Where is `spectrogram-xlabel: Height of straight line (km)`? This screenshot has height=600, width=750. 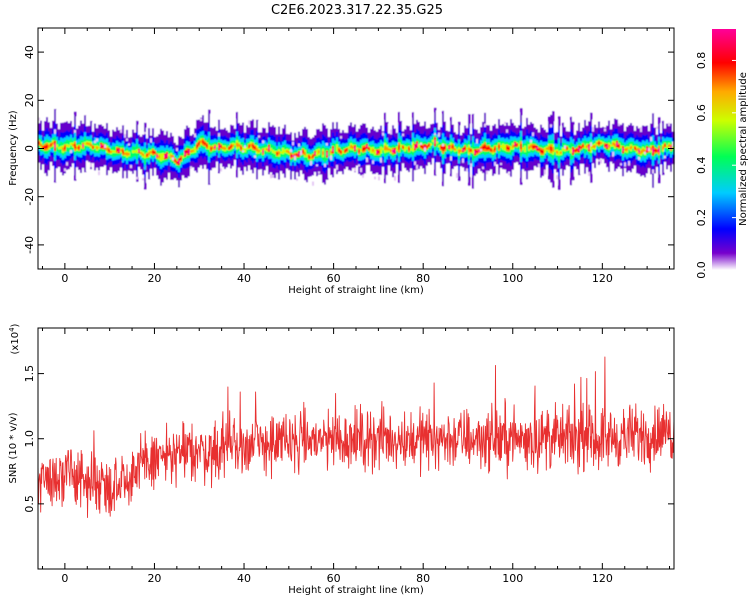
spectrogram-xlabel: Height of straight line (km) is located at coordinates (356, 290).